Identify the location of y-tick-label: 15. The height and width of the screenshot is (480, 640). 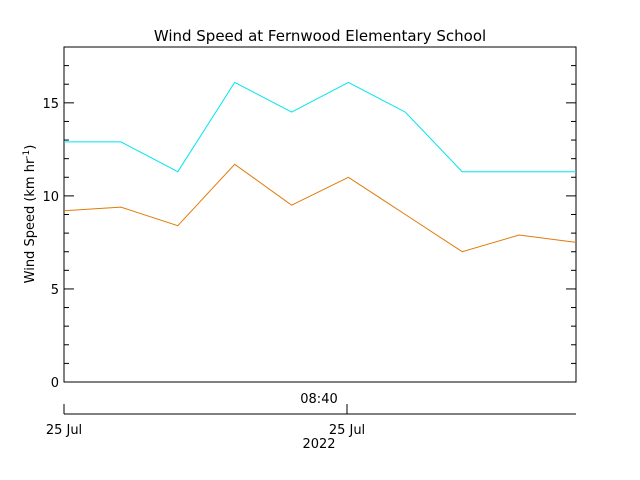
(50, 104).